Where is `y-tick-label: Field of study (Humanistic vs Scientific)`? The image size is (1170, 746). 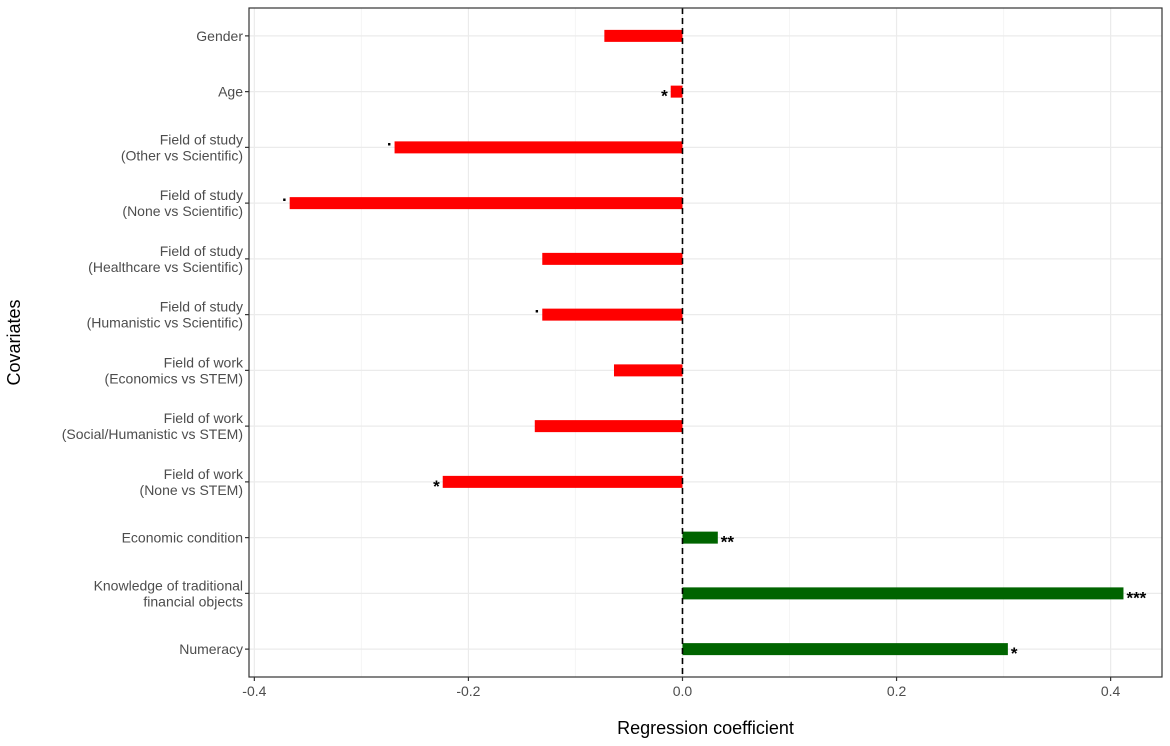 y-tick-label: Field of study (Humanistic vs Scientific) is located at coordinates (165, 315).